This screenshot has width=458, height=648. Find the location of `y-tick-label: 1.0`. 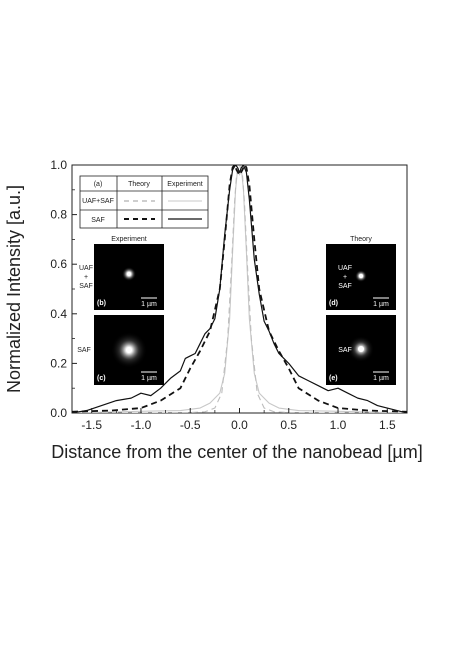

y-tick-label: 1.0 is located at coordinates (58, 165).